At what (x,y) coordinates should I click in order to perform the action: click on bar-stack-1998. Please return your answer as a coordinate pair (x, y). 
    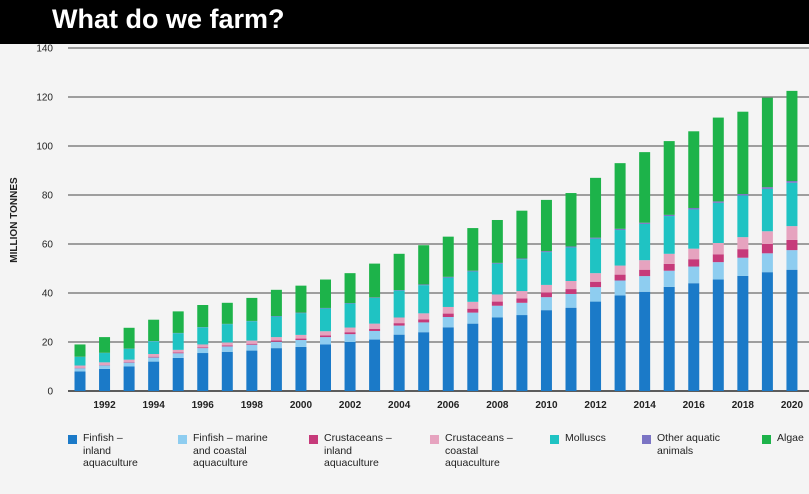
    Looking at the image, I should click on (252, 344).